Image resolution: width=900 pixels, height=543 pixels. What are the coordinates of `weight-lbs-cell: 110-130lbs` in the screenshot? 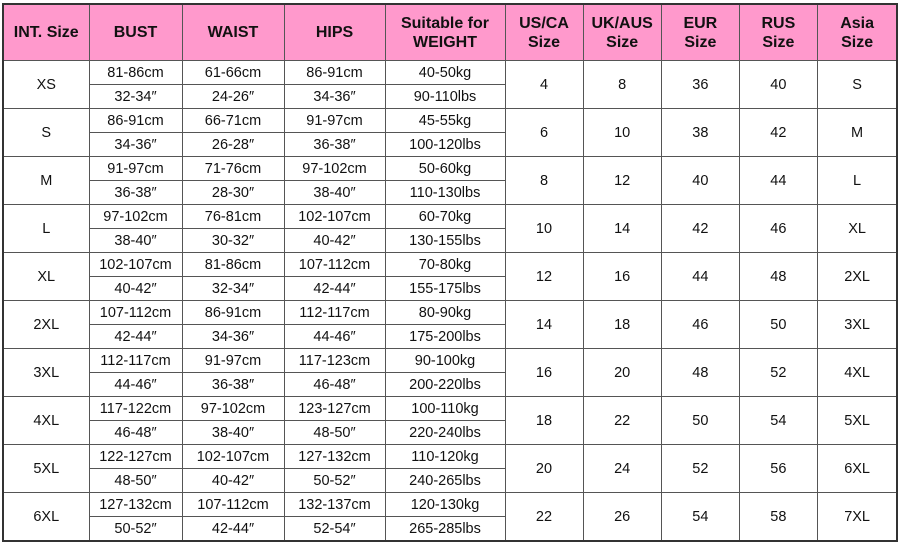 It's located at (445, 192).